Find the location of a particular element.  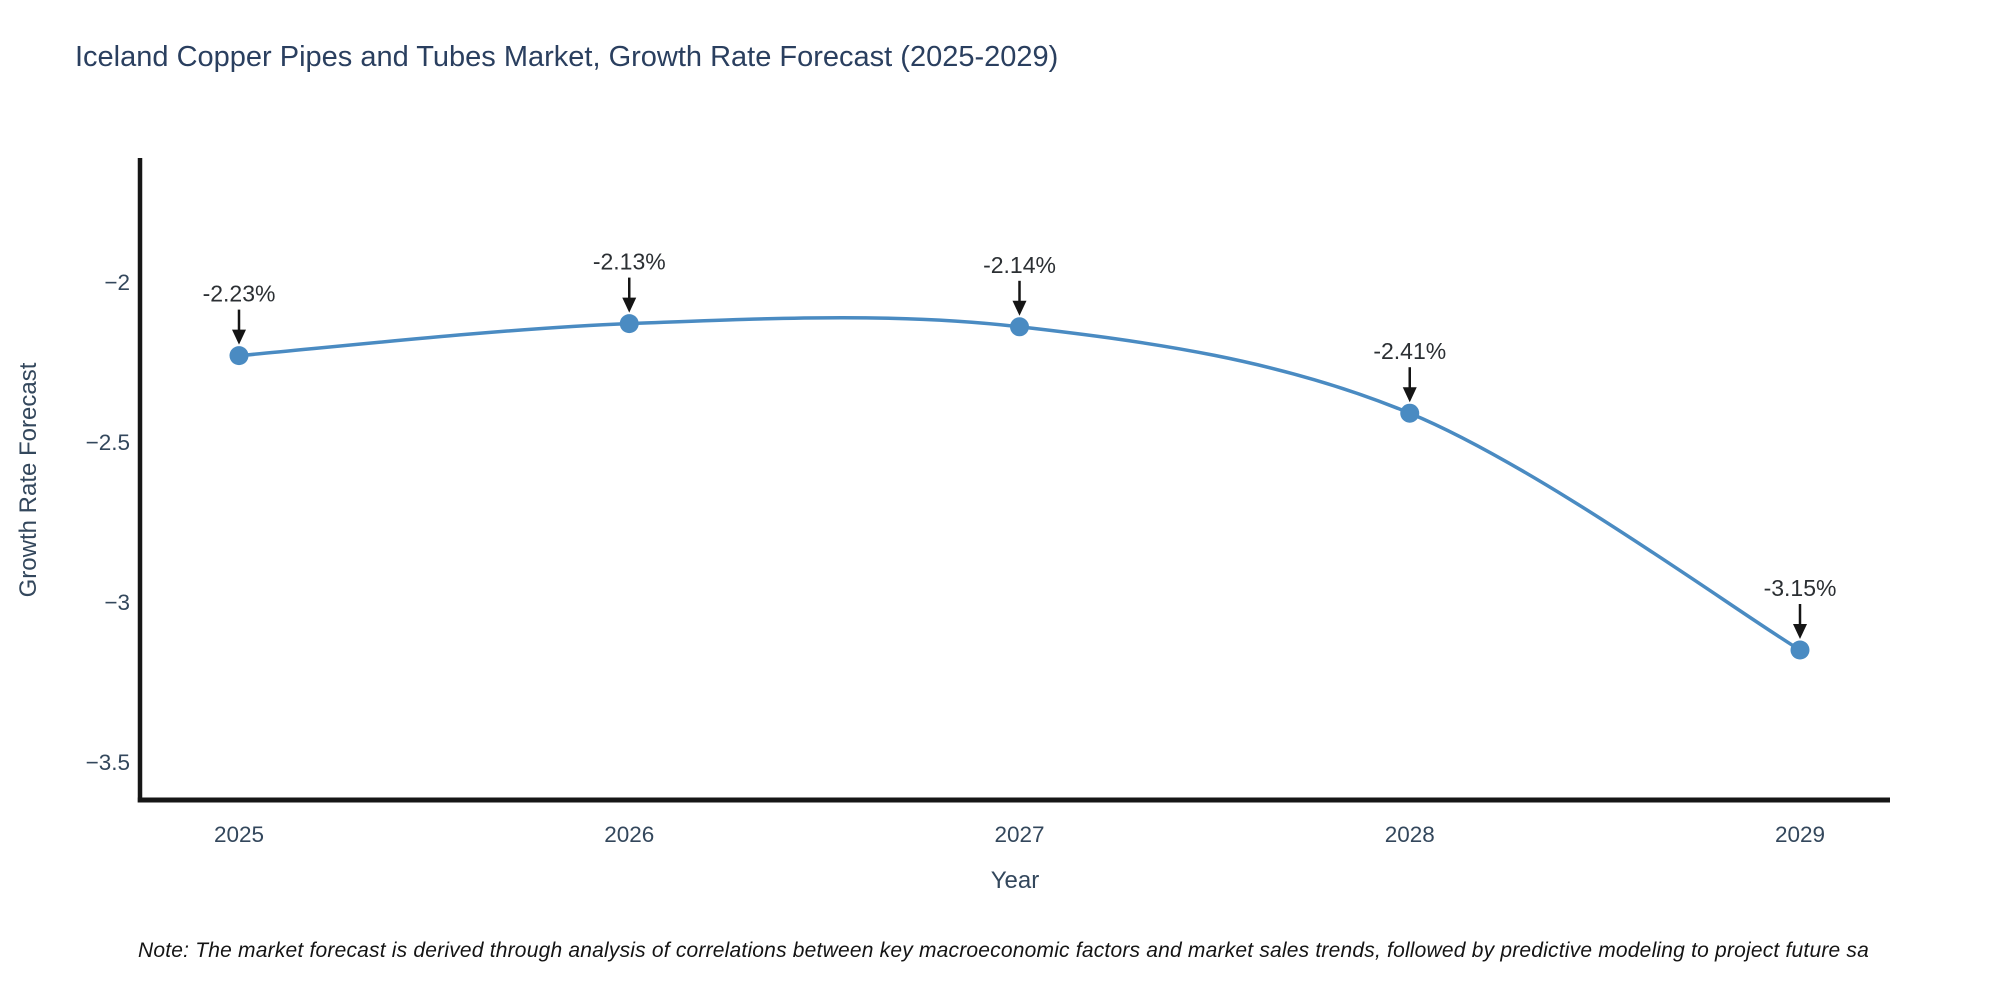

y-axis-title: Growth Rate Forecast is located at coordinates (28, 479).